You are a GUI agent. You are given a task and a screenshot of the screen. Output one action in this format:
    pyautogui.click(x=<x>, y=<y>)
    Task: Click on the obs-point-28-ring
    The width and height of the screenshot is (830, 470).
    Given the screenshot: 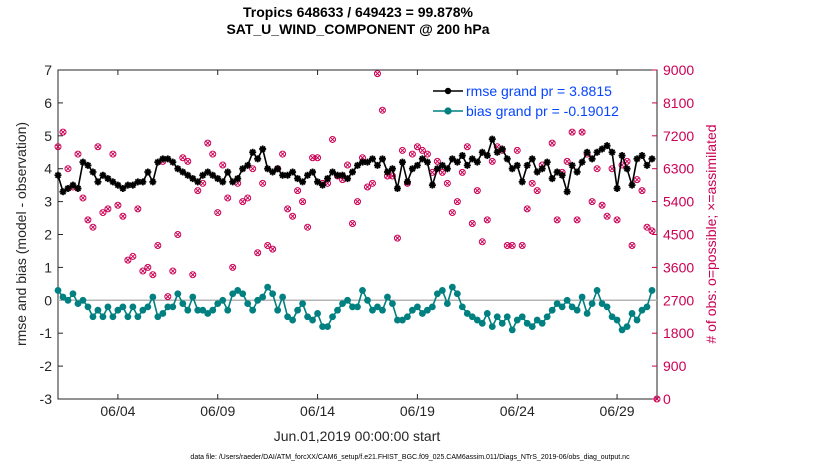 What is the action you would take?
    pyautogui.click(x=198, y=191)
    